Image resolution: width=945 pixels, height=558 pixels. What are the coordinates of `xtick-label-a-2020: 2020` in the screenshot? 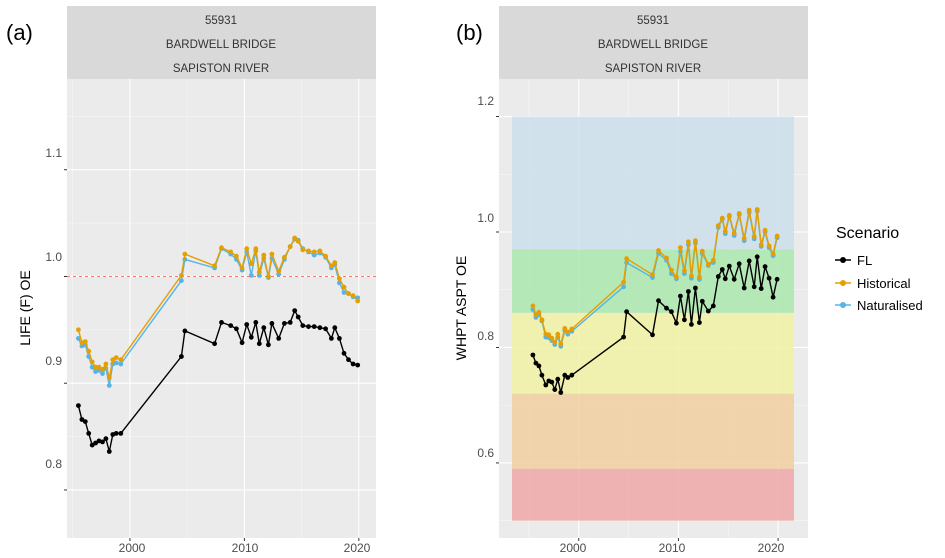 It's located at (357, 548).